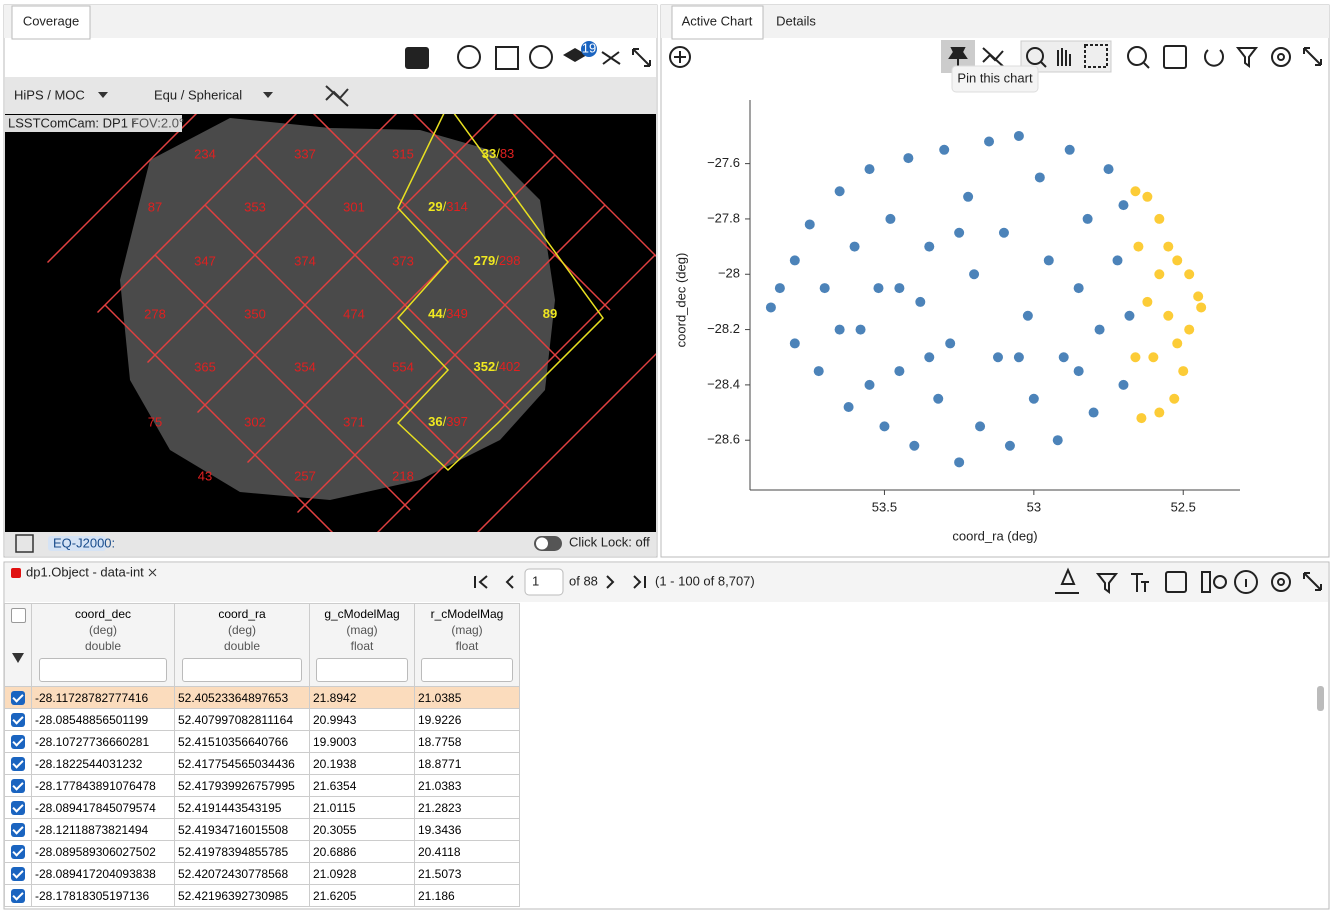 The image size is (1330, 911). Describe the element at coordinates (544, 582) in the screenshot. I see `page-input` at that location.